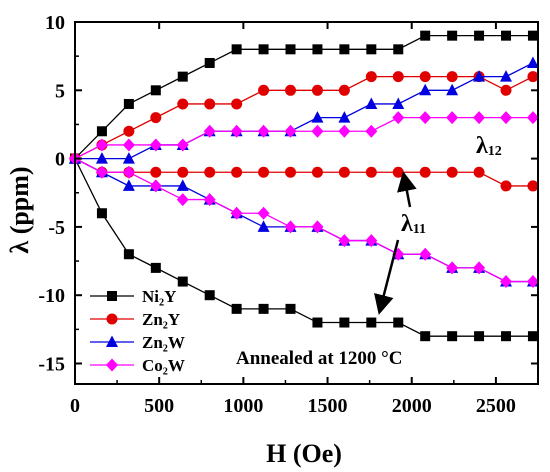 The width and height of the screenshot is (550, 472). I want to click on x-tick-label: 1500, so click(328, 406).